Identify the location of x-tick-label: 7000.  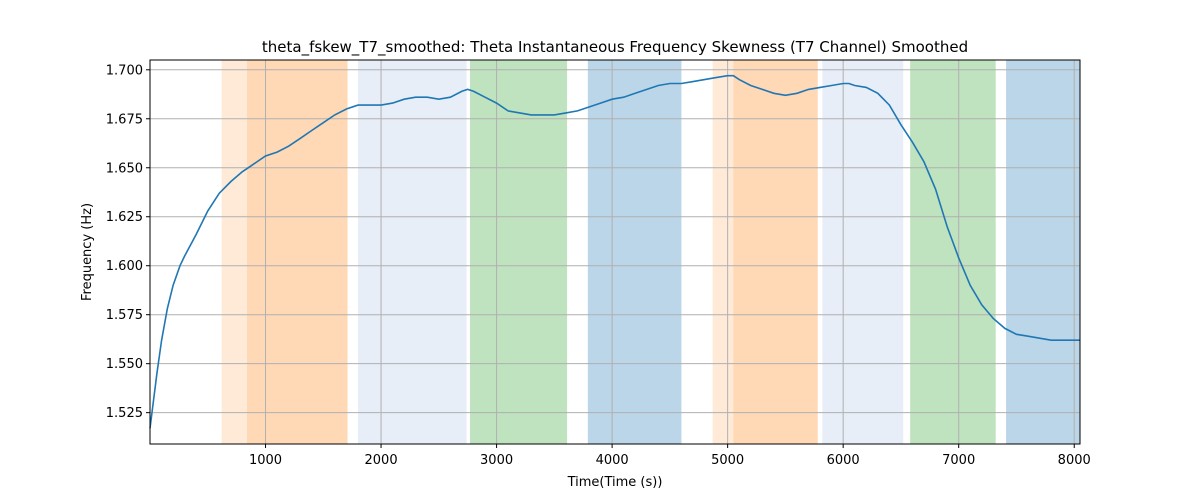
(958, 460).